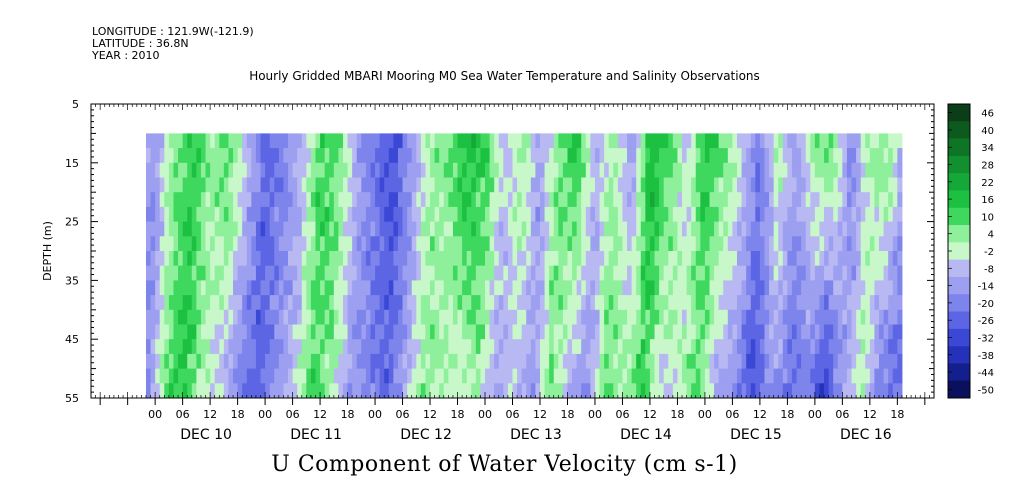 The width and height of the screenshot is (1009, 504). Describe the element at coordinates (72, 280) in the screenshot. I see `y-tick-label: 35` at that location.